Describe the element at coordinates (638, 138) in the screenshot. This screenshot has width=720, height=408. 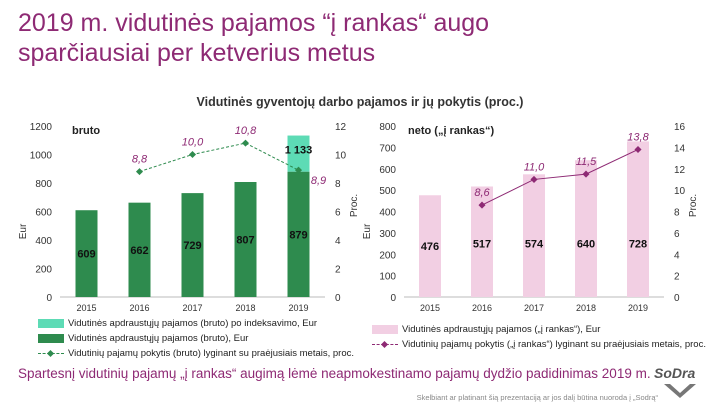
I see `line-label-net-2019: 13,8` at that location.